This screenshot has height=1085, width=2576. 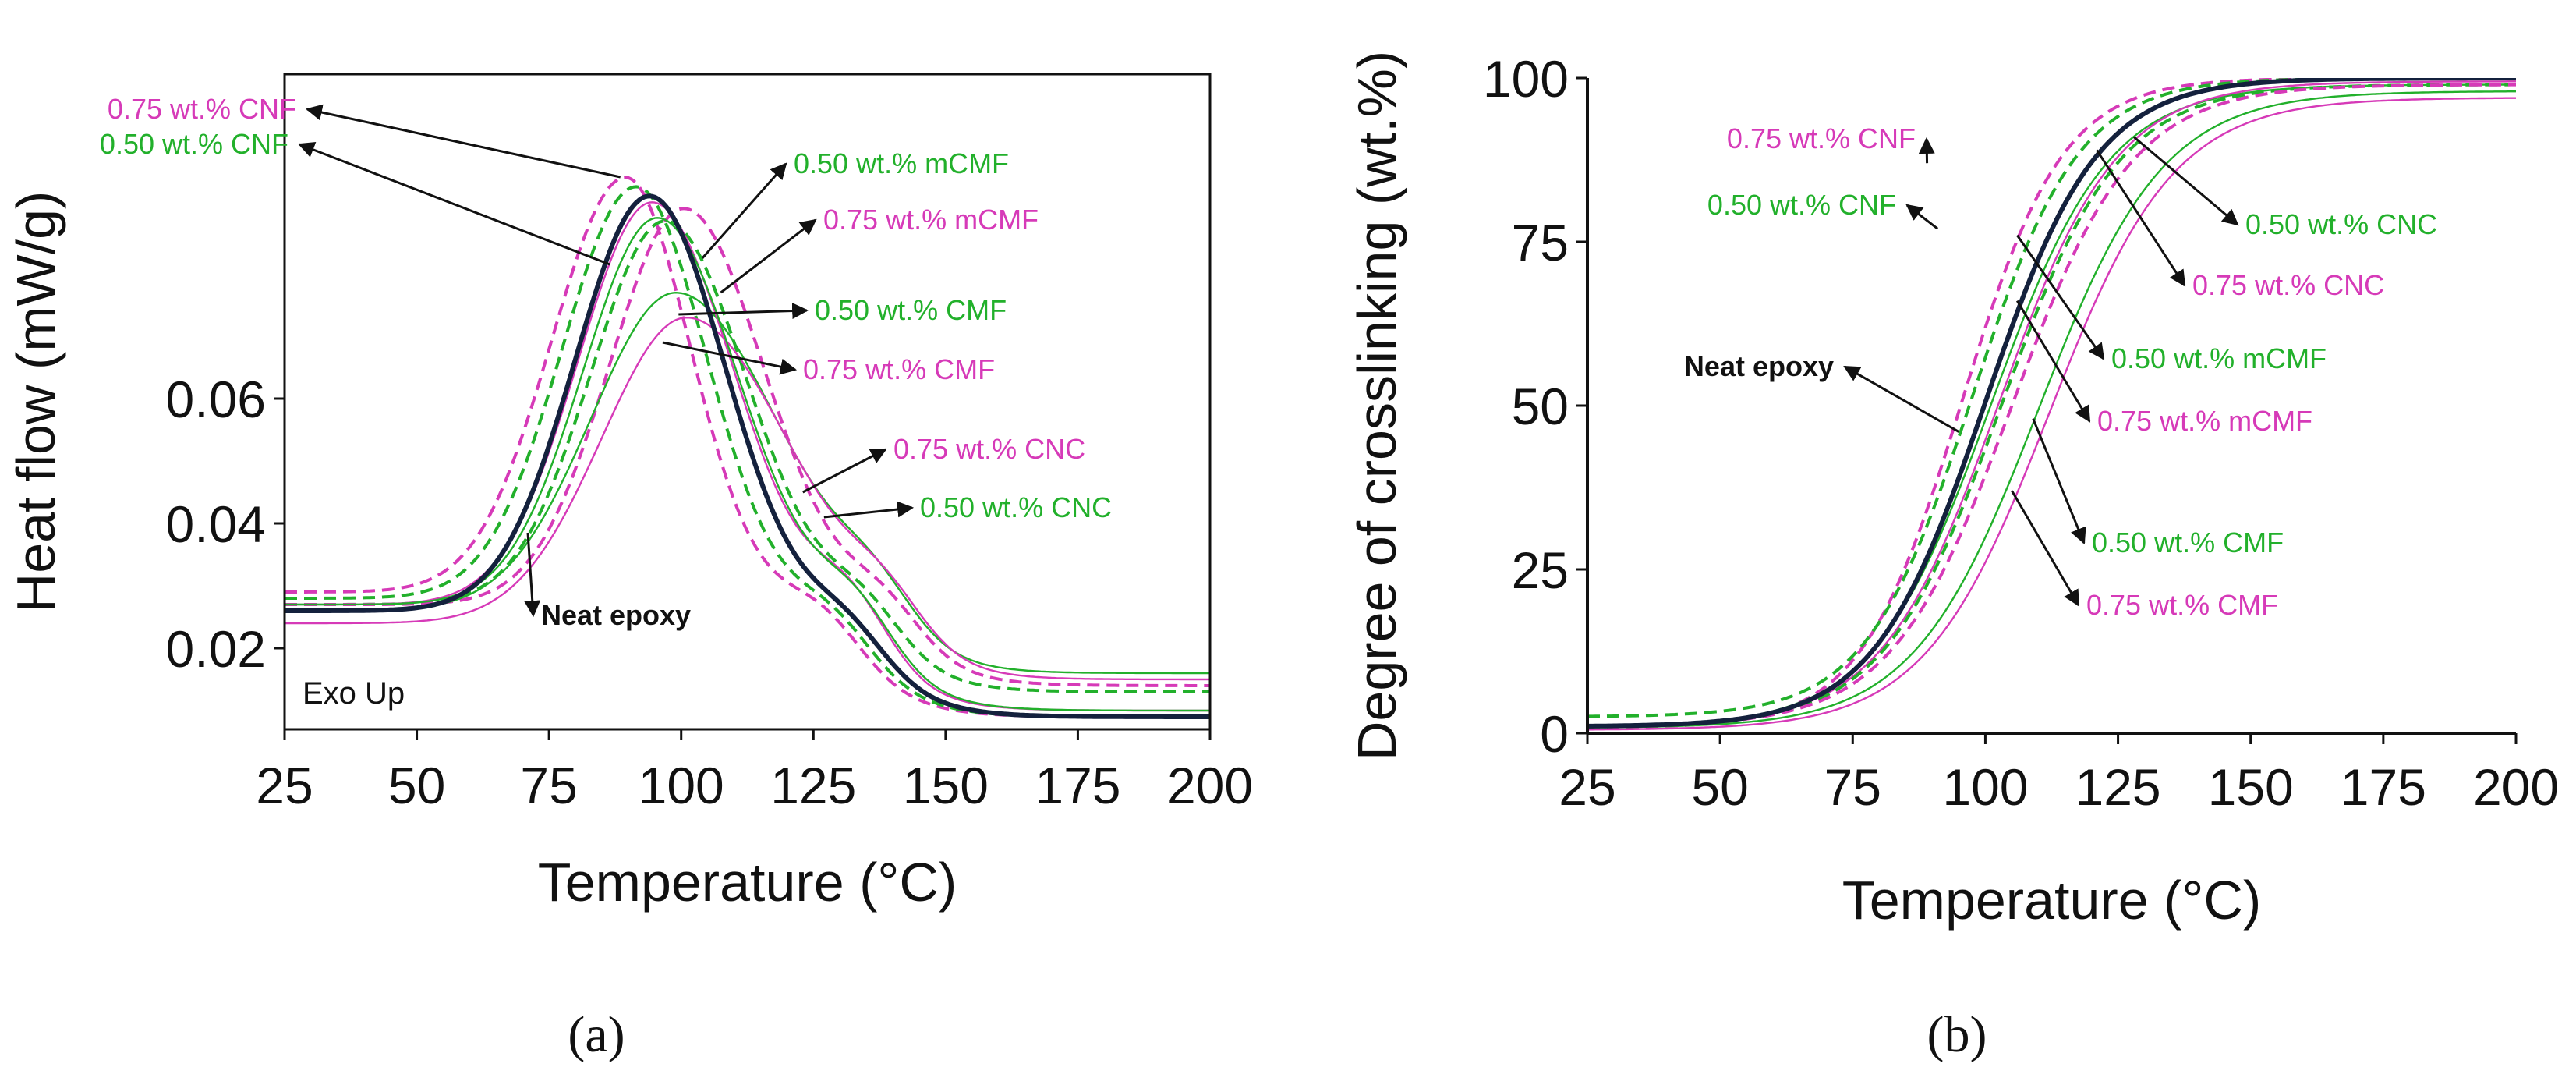 I want to click on y-axis-label: Heat flow (mW/g), so click(x=35, y=402).